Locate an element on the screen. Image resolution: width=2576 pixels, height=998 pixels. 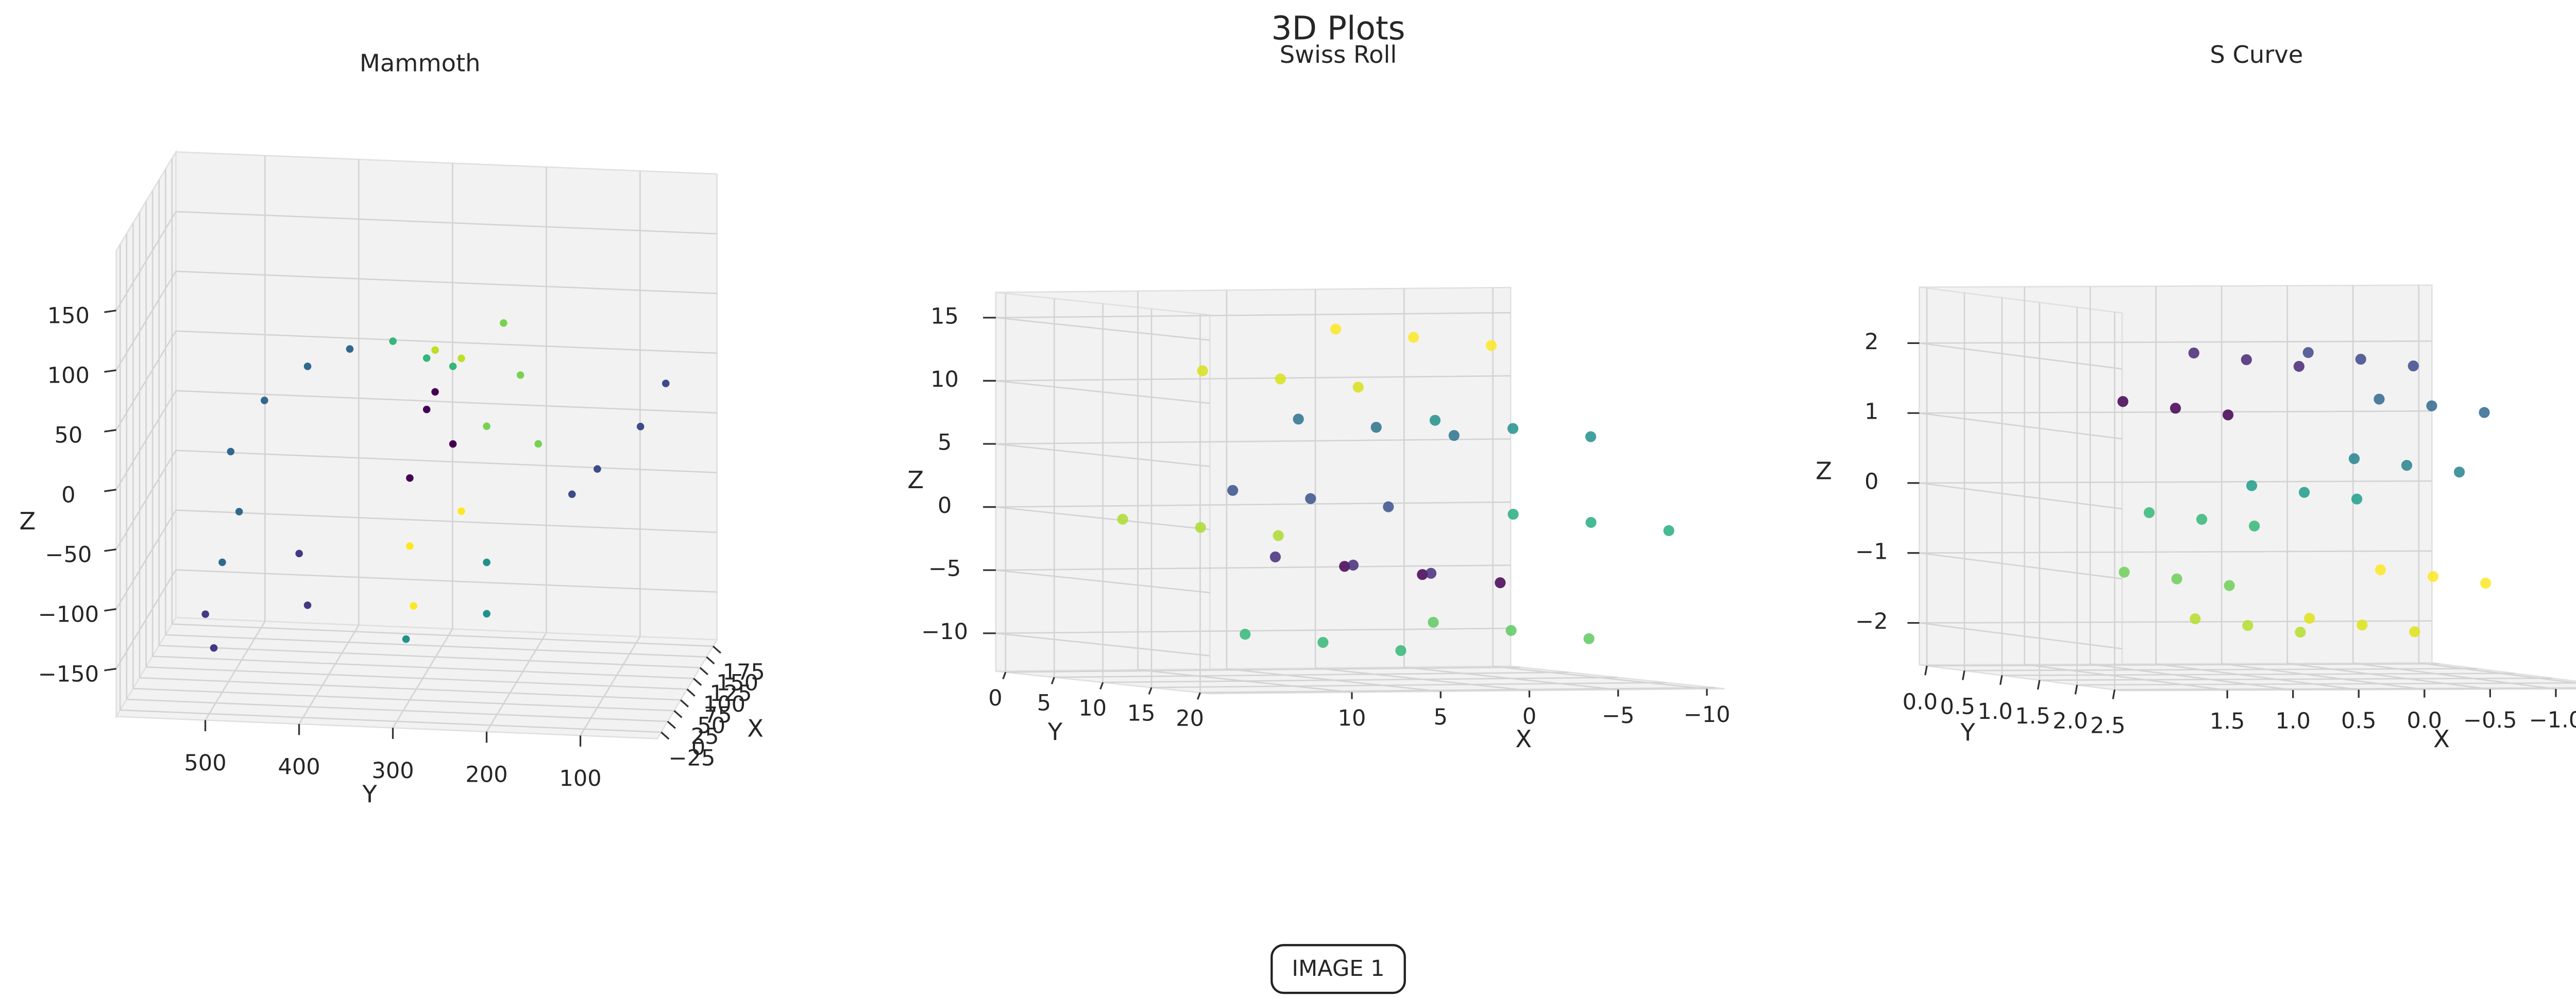
z-tick-label: −50 is located at coordinates (68, 555).